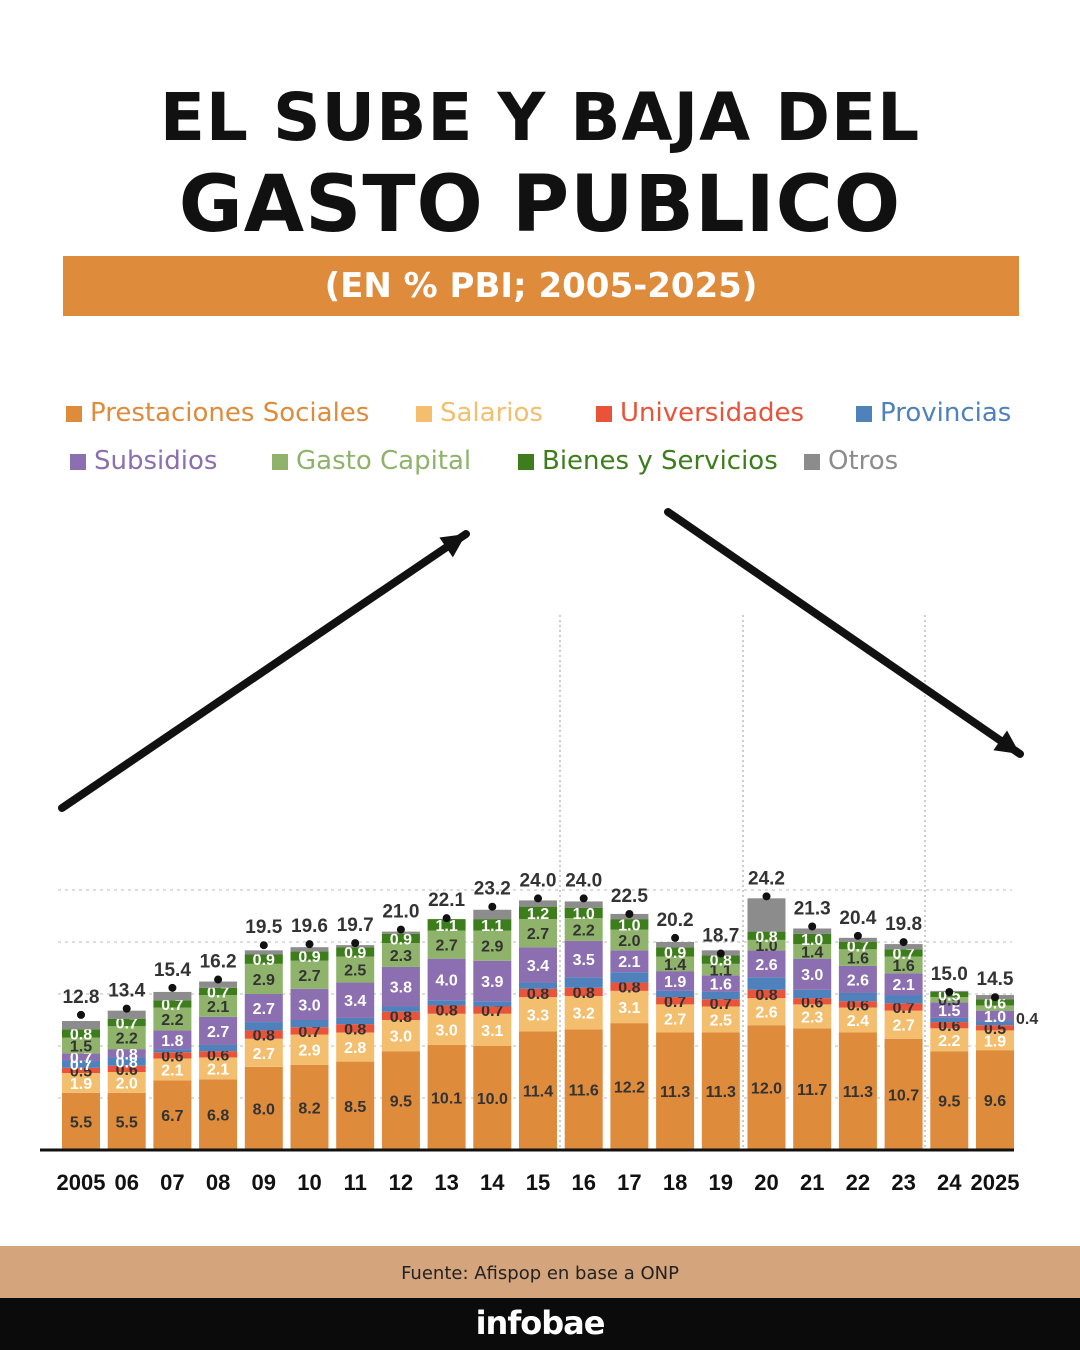 This screenshot has width=1080, height=1350. I want to click on segment-label: 10.7, so click(903, 1095).